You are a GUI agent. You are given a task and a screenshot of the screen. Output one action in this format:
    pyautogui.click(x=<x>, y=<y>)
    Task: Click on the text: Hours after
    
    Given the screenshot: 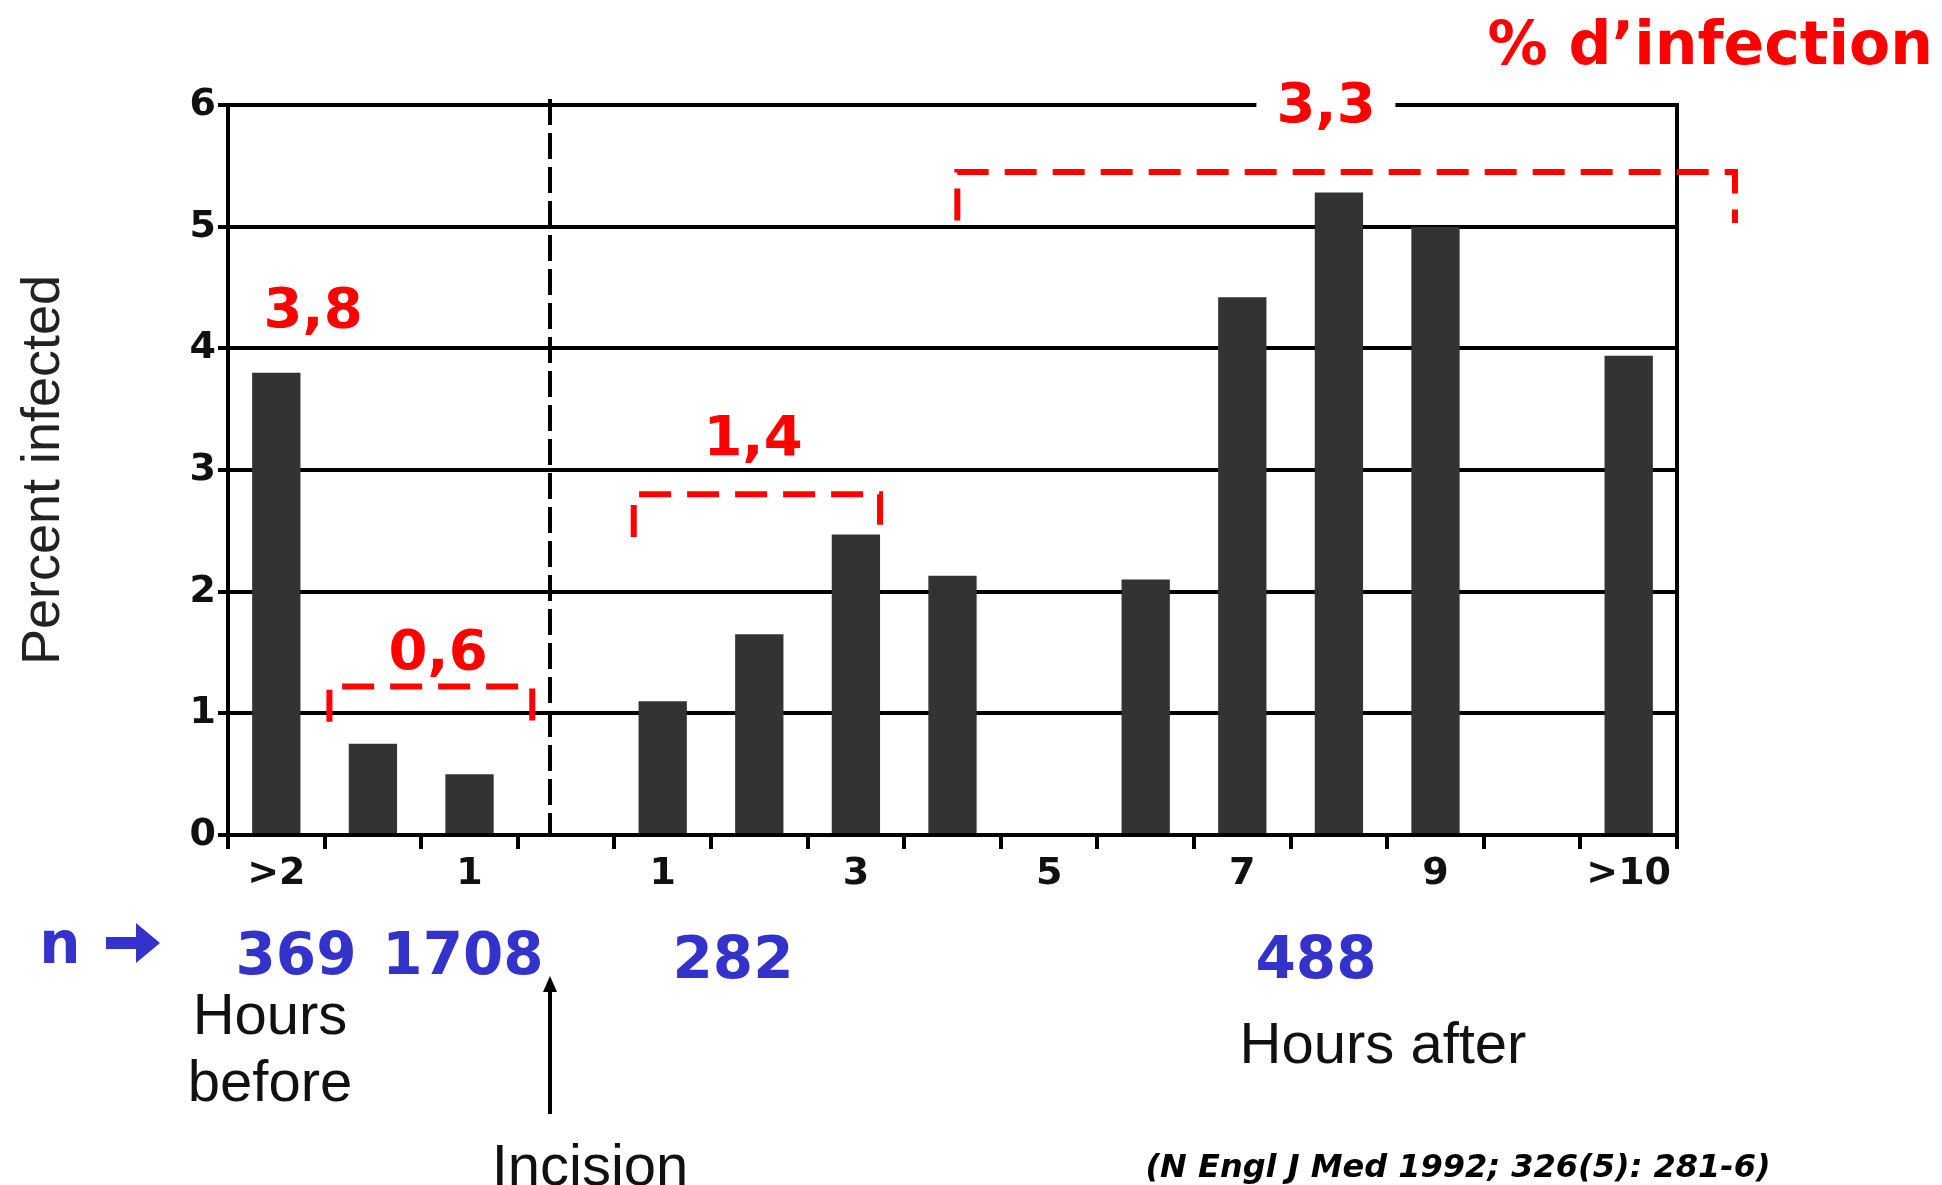 What is the action you would take?
    pyautogui.click(x=1383, y=1043)
    